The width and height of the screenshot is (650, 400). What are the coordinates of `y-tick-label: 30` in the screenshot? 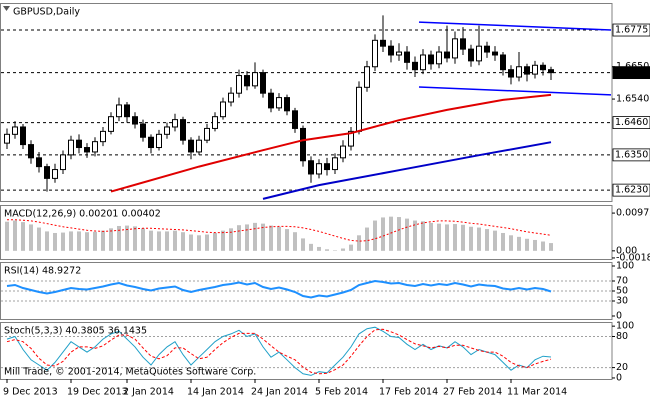 It's located at (622, 301).